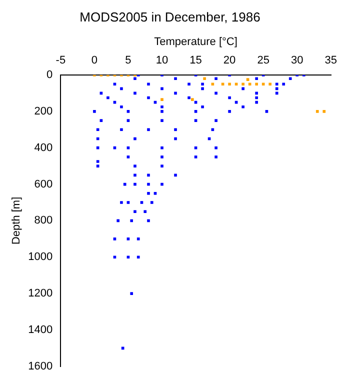 The height and width of the screenshot is (384, 348). I want to click on x-tick-label: 5, so click(128, 60).